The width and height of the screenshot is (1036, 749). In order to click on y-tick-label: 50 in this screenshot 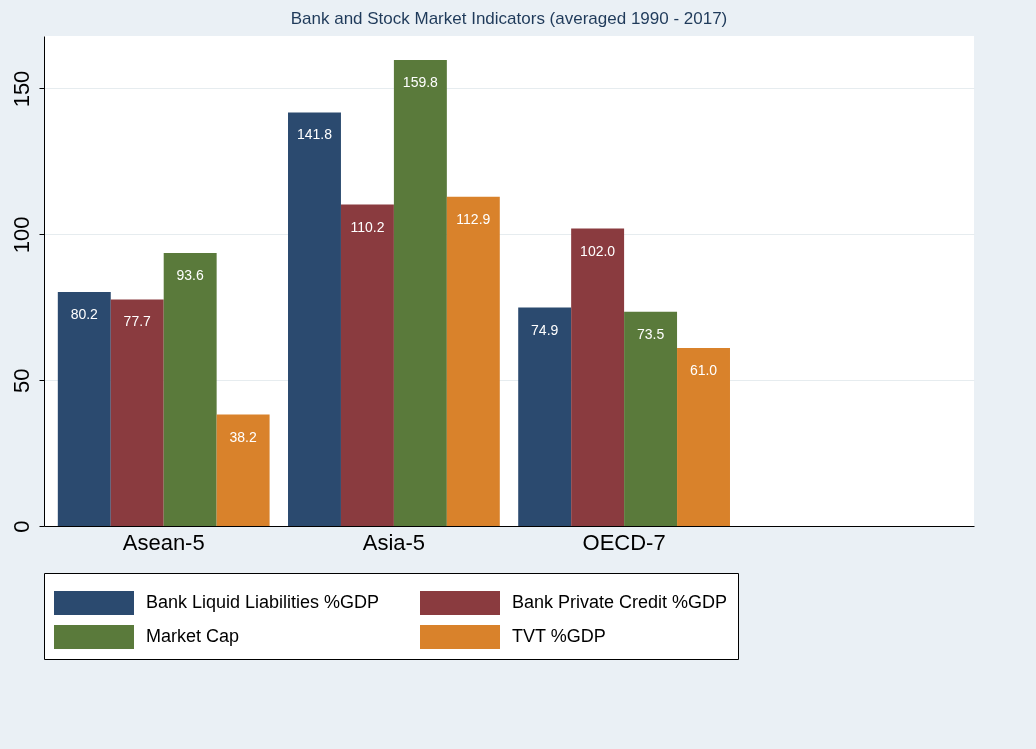, I will do `click(21, 380)`.